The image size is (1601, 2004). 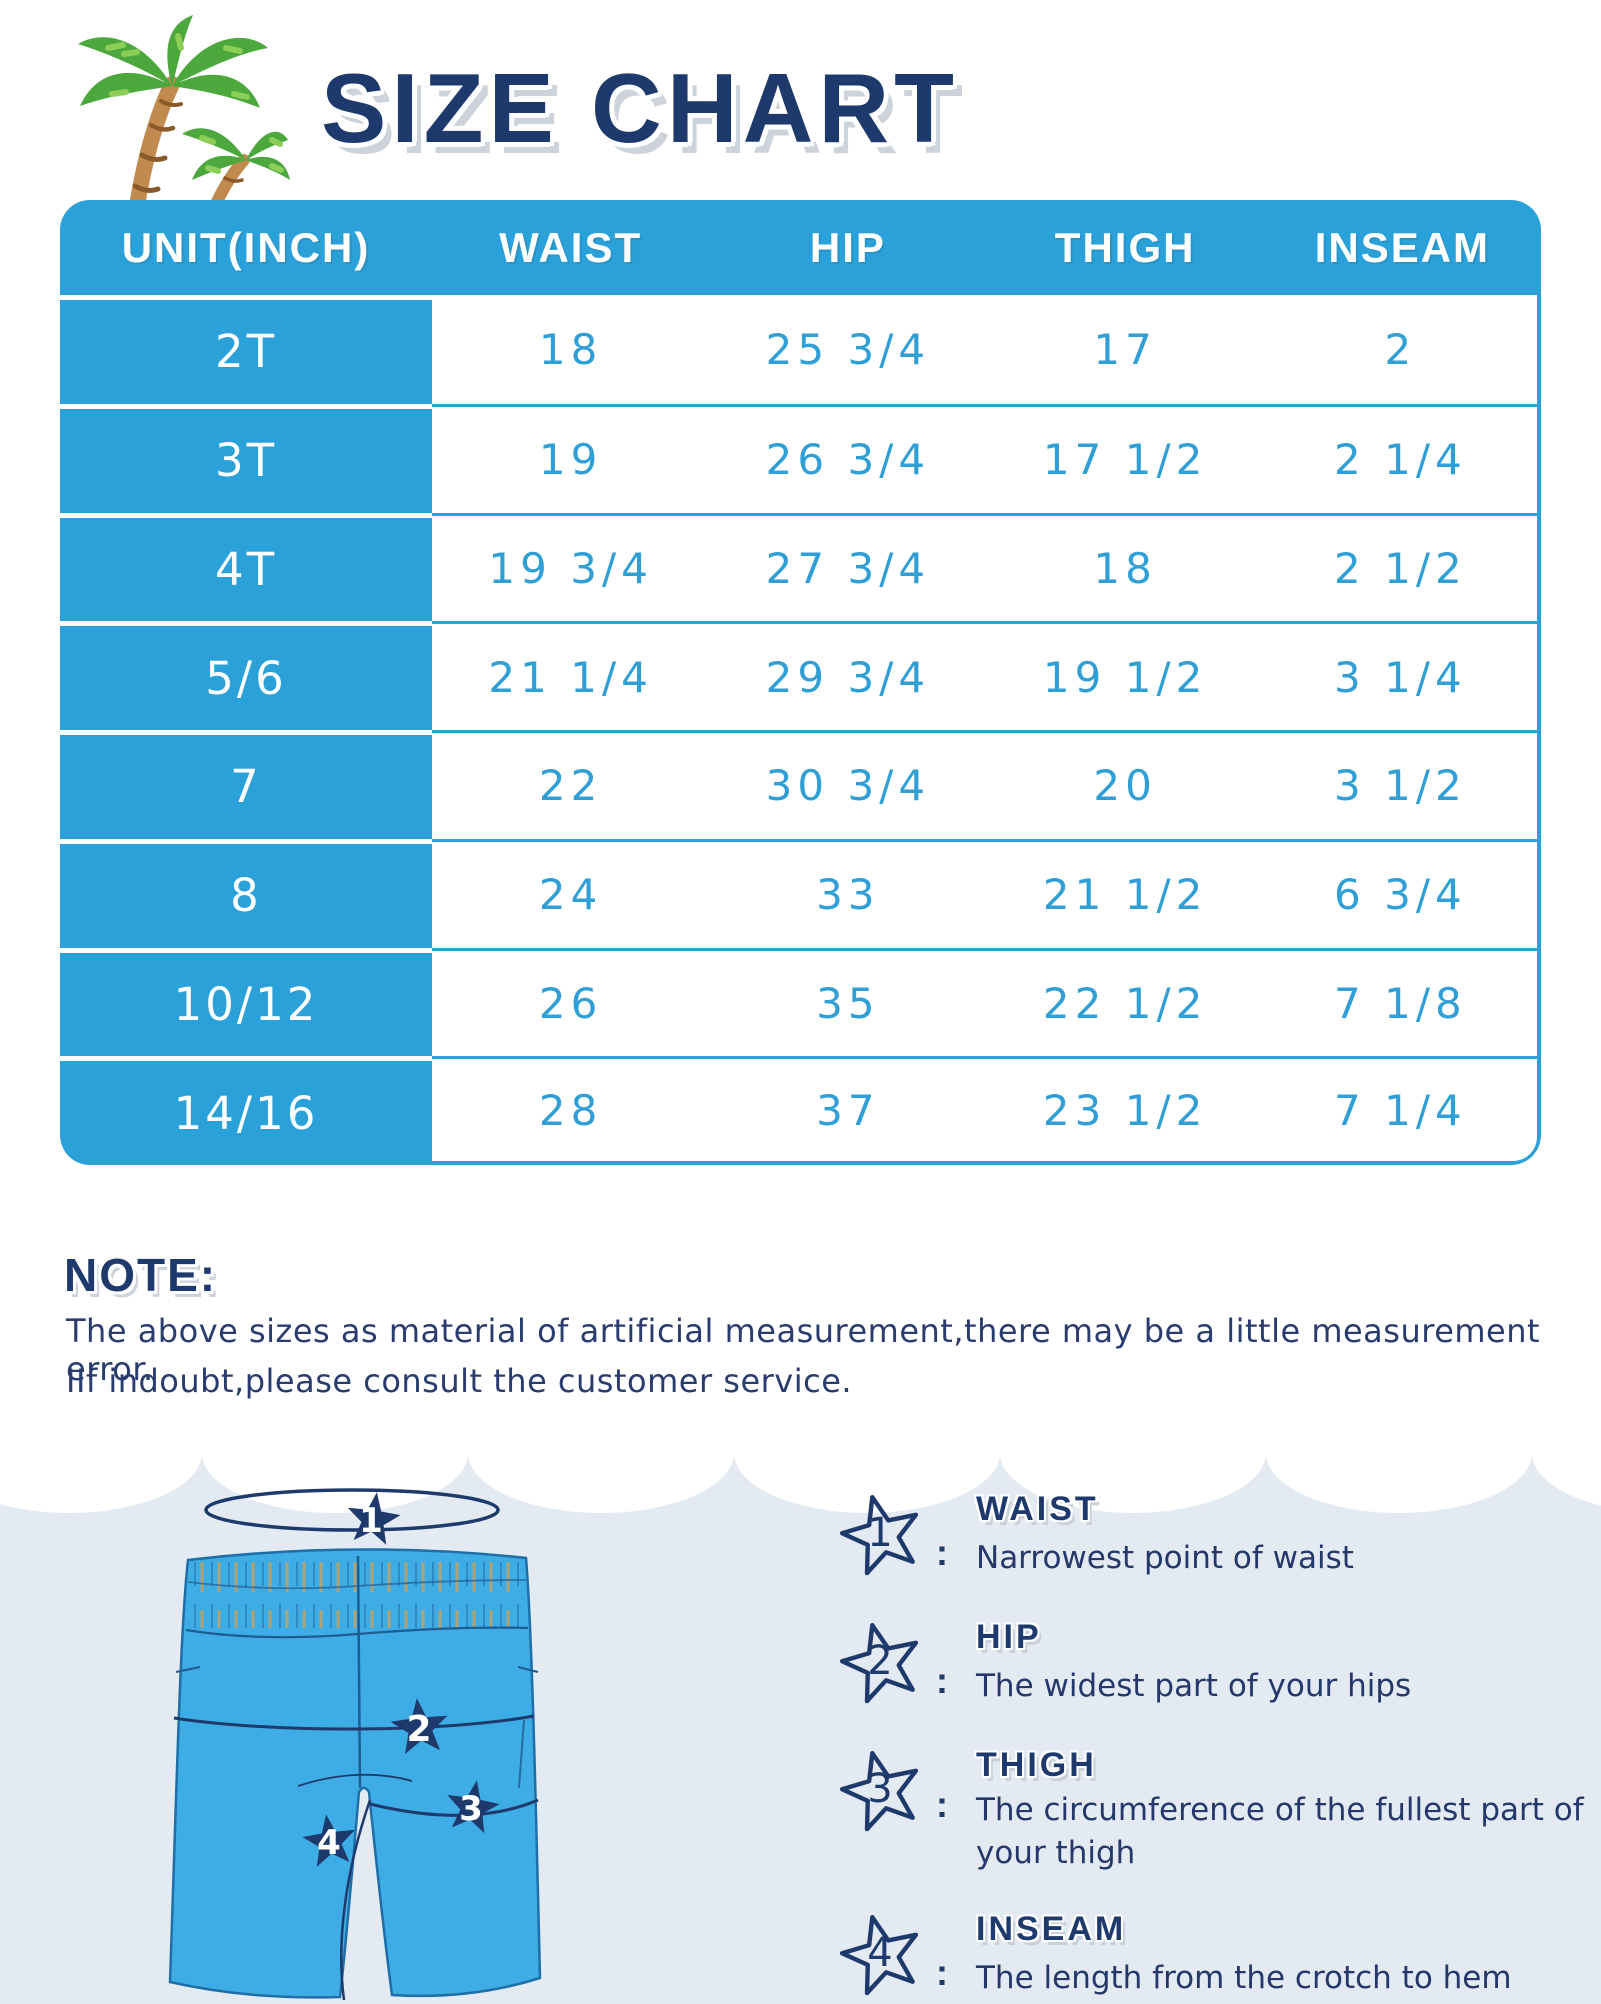 I want to click on header-inseam: INSEAM, so click(x=1402, y=247).